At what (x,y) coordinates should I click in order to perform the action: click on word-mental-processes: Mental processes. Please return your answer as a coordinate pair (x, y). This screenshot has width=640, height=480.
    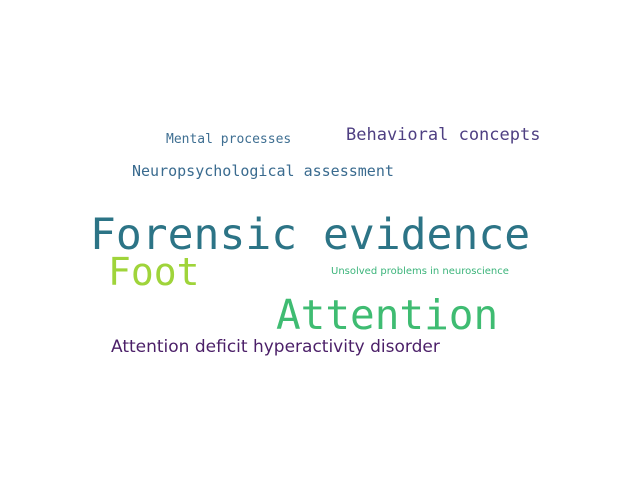
    Looking at the image, I should click on (229, 139).